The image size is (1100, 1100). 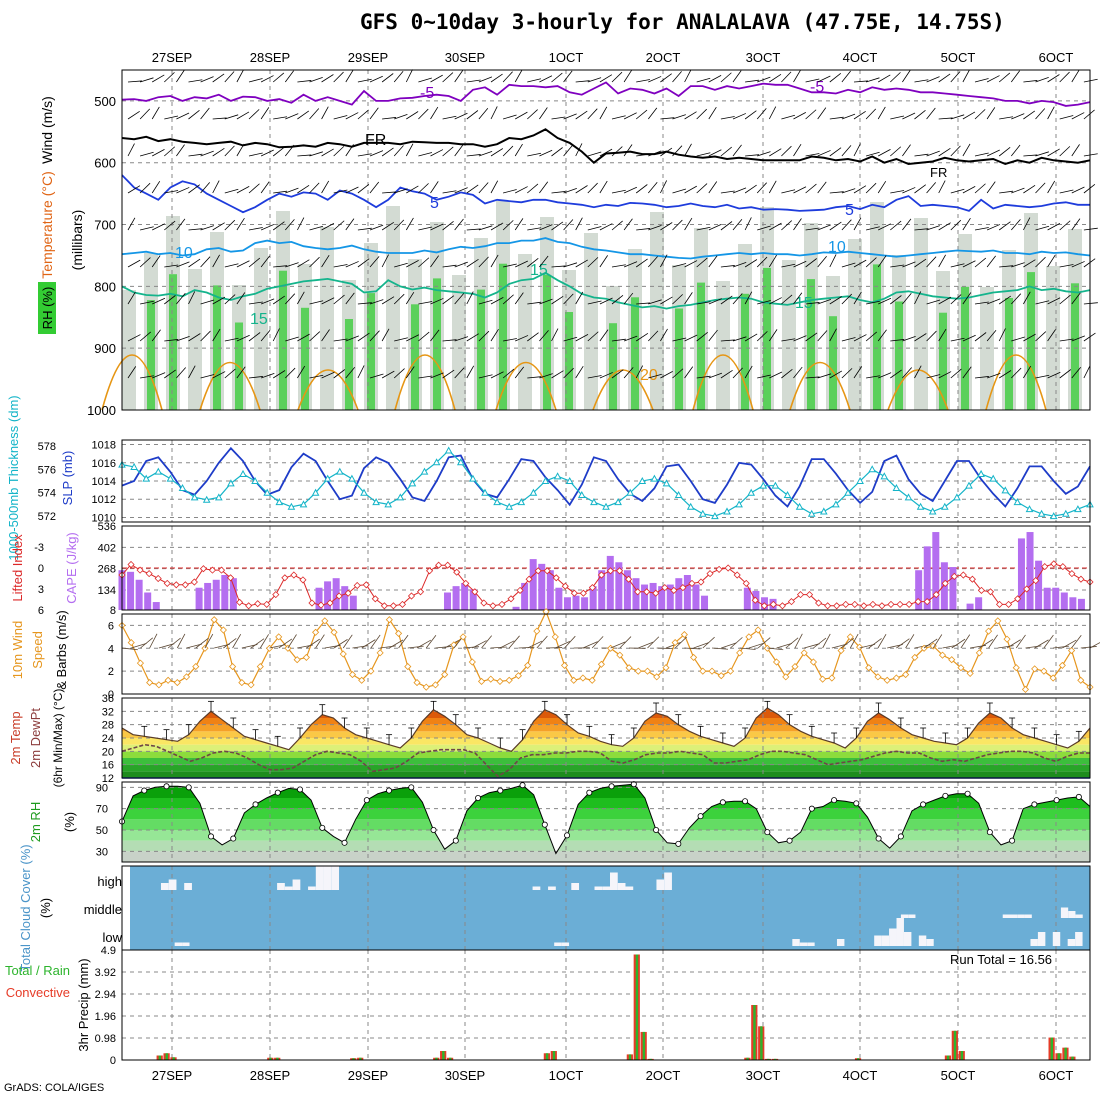 I want to click on isotherm-line, so click(x=606, y=248).